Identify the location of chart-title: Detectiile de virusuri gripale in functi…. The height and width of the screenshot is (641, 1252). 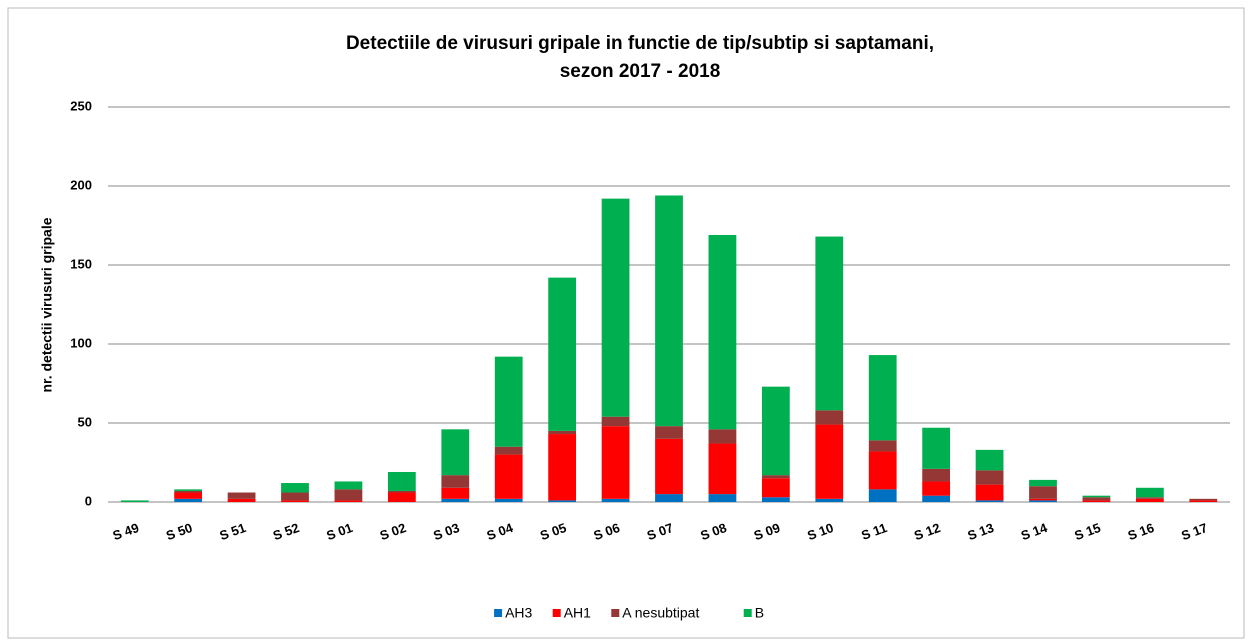
(640, 43).